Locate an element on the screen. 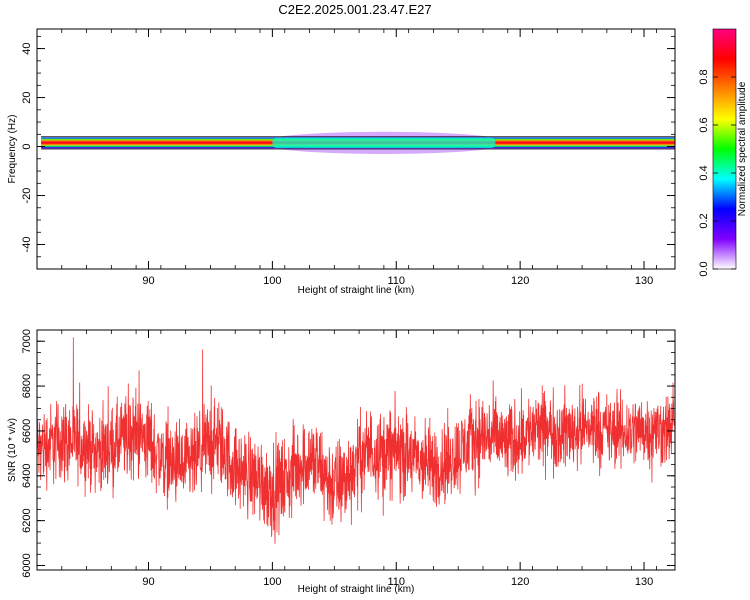 Image resolution: width=750 pixels, height=600 pixels. snr-x-tick-label: 90 is located at coordinates (148, 582).